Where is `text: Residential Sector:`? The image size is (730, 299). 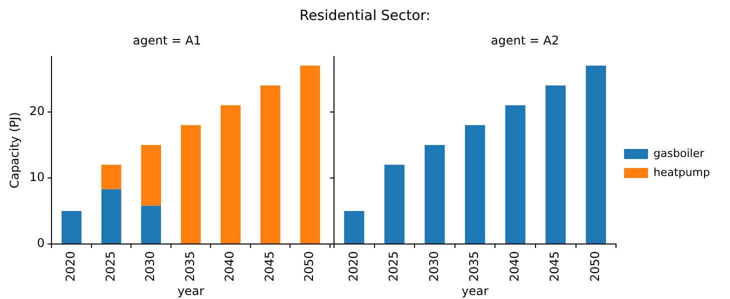 text: Residential Sector: is located at coordinates (365, 16).